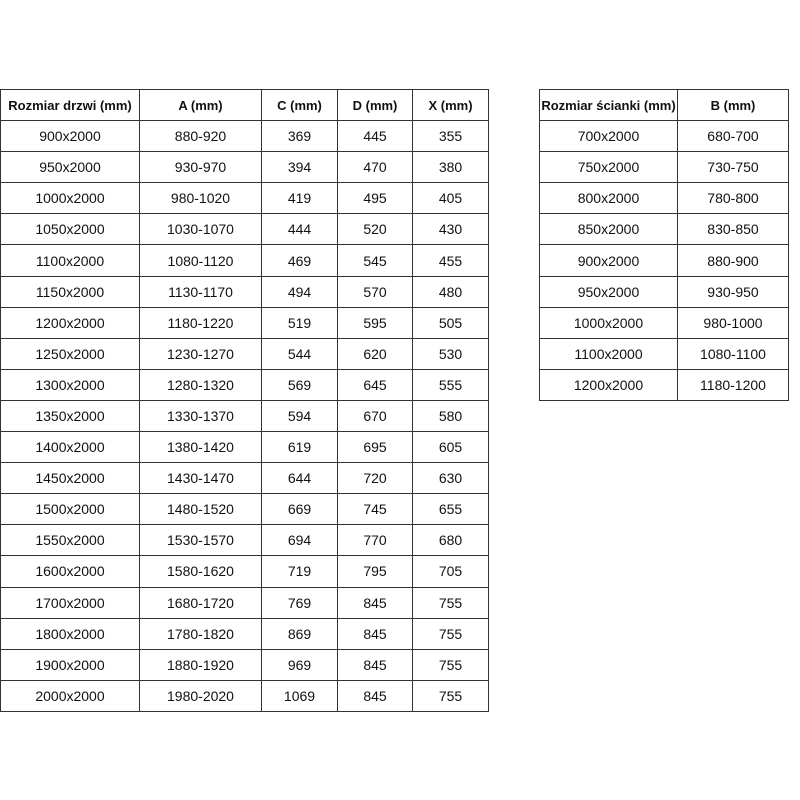 Image resolution: width=800 pixels, height=800 pixels. I want to click on table-cell: 930-970, so click(200, 167).